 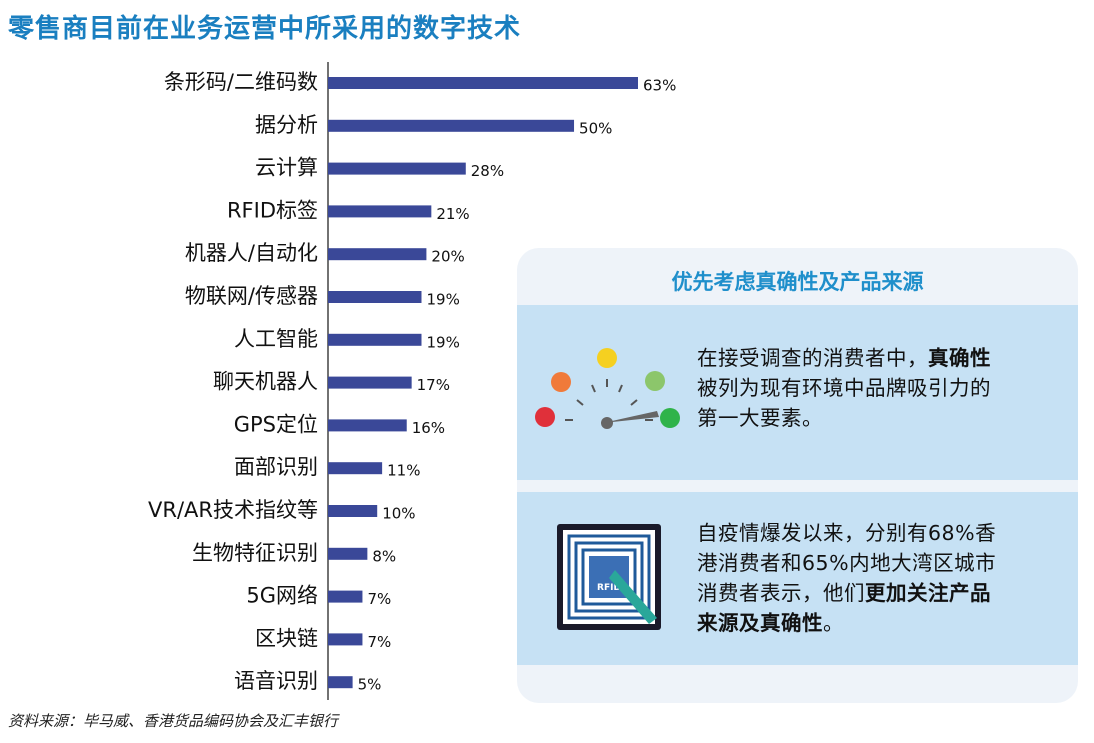 What do you see at coordinates (241, 82) in the screenshot?
I see `category-label: 条形码/二维码数` at bounding box center [241, 82].